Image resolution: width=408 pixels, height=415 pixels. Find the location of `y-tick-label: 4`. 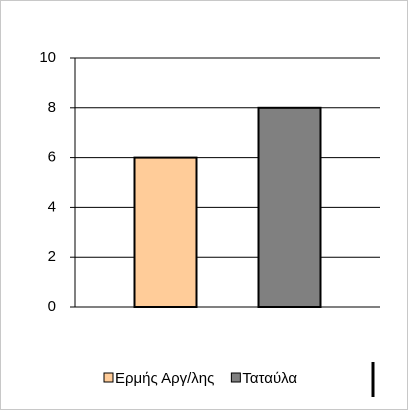

y-tick-label: 4 is located at coordinates (52, 206).